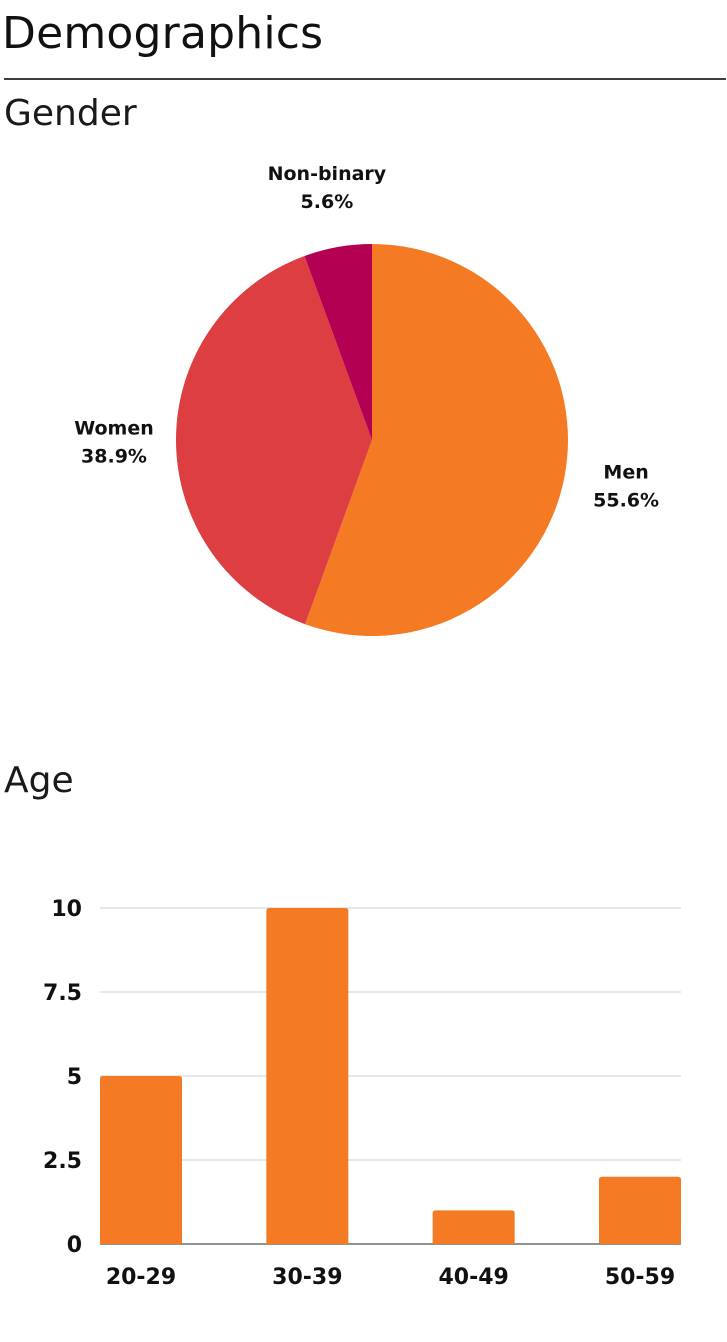 The image size is (727, 1342). I want to click on pie-slice-non-binary, so click(338, 342).